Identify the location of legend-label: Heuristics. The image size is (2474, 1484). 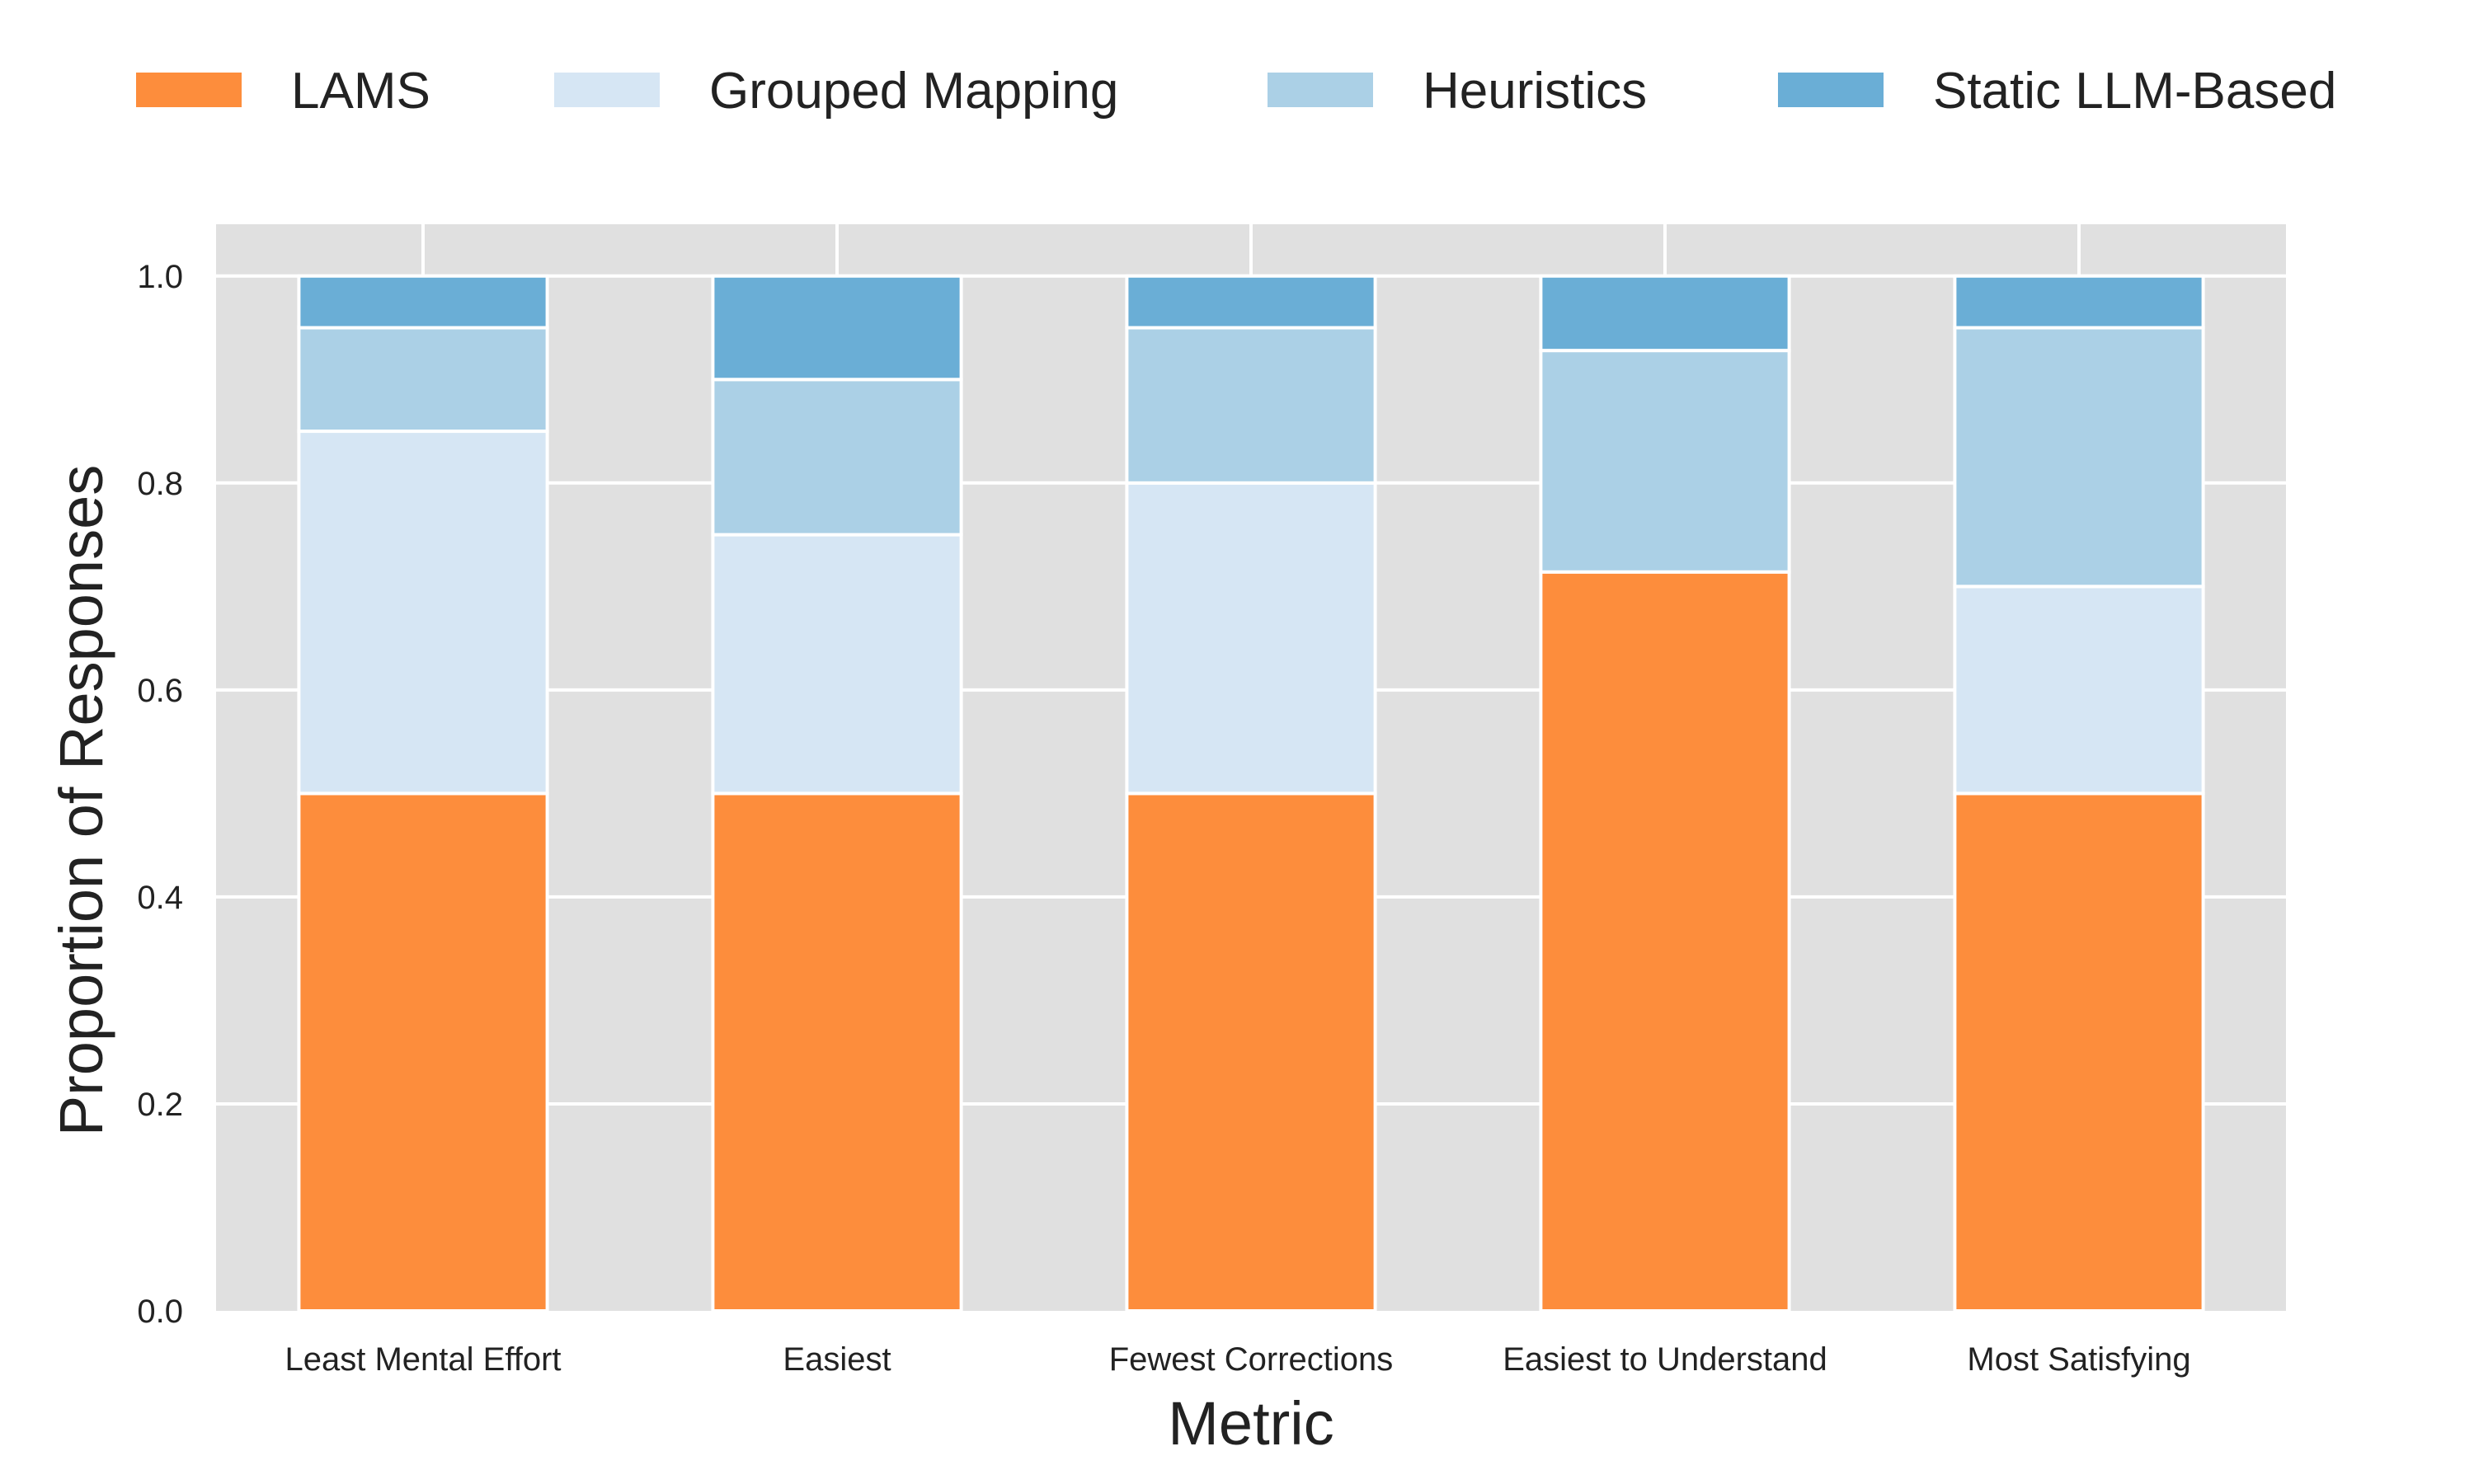
(1535, 91).